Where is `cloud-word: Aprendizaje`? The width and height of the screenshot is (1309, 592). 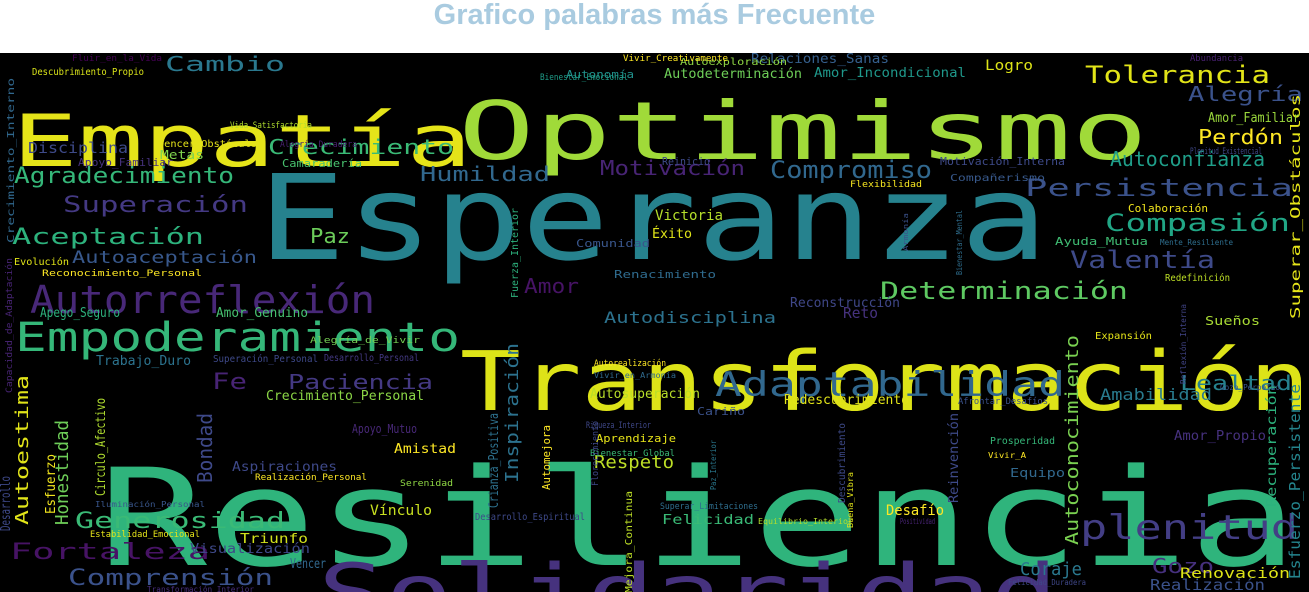 cloud-word: Aprendizaje is located at coordinates (636, 438).